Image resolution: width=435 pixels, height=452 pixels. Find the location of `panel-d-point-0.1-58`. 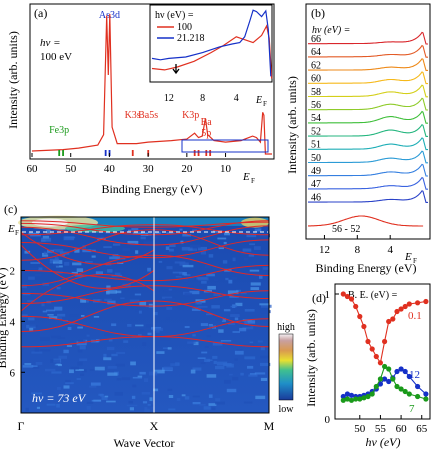

panel-d-point-0.1-58 is located at coordinates (393, 319).